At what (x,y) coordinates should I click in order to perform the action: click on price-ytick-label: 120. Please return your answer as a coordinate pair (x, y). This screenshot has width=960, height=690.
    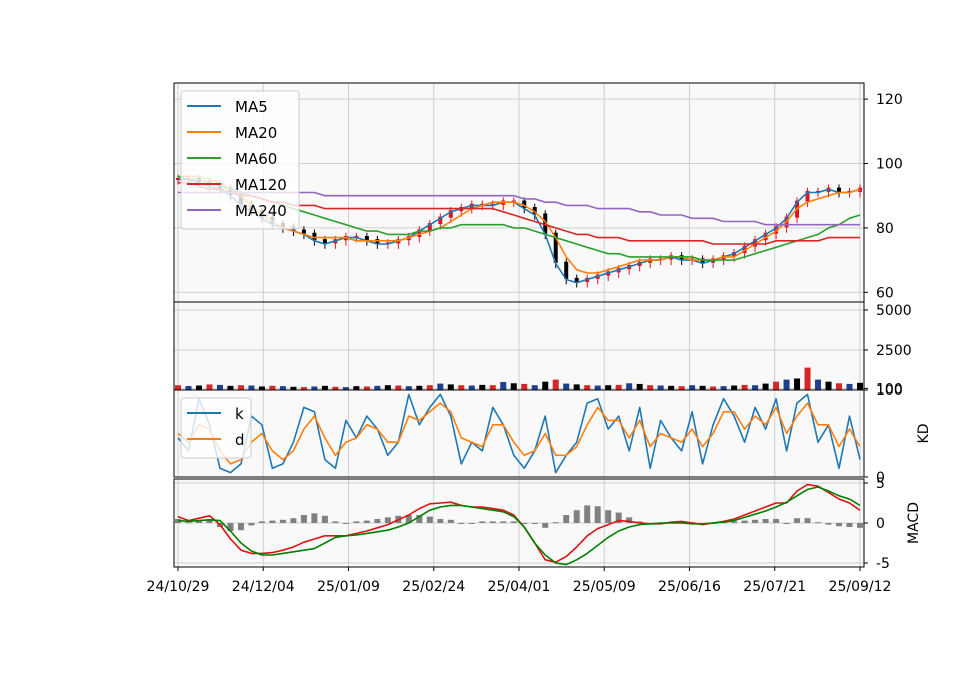
    Looking at the image, I should click on (889, 100).